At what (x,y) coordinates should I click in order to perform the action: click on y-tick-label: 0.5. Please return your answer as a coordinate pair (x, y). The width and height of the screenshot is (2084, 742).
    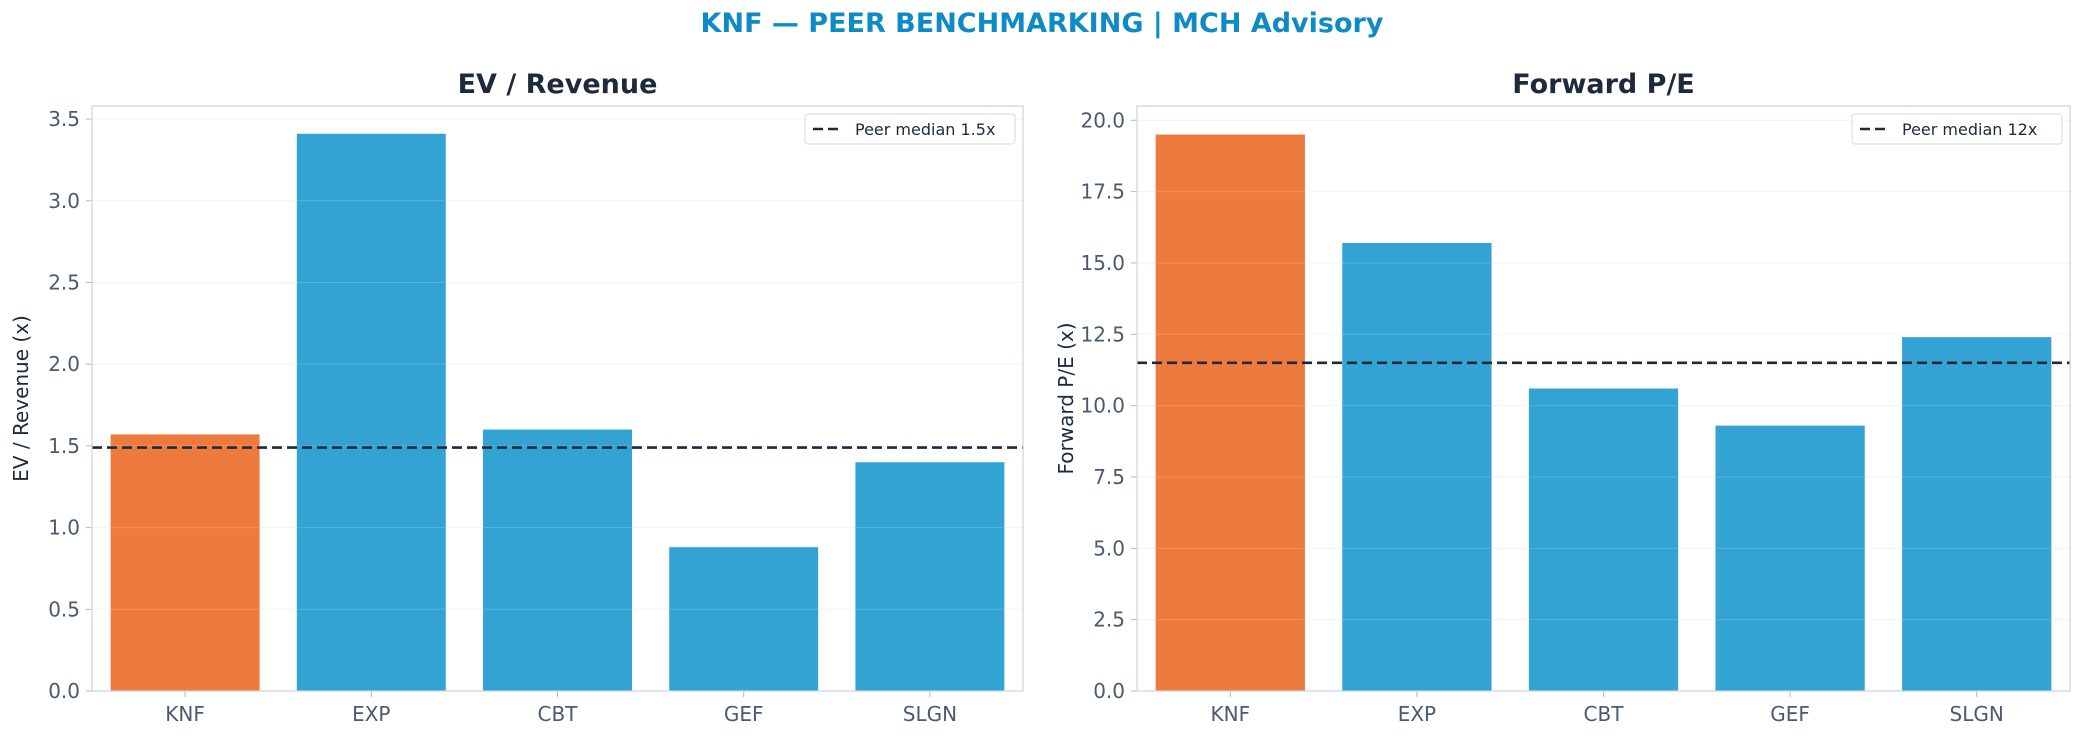
    Looking at the image, I should click on (64, 609).